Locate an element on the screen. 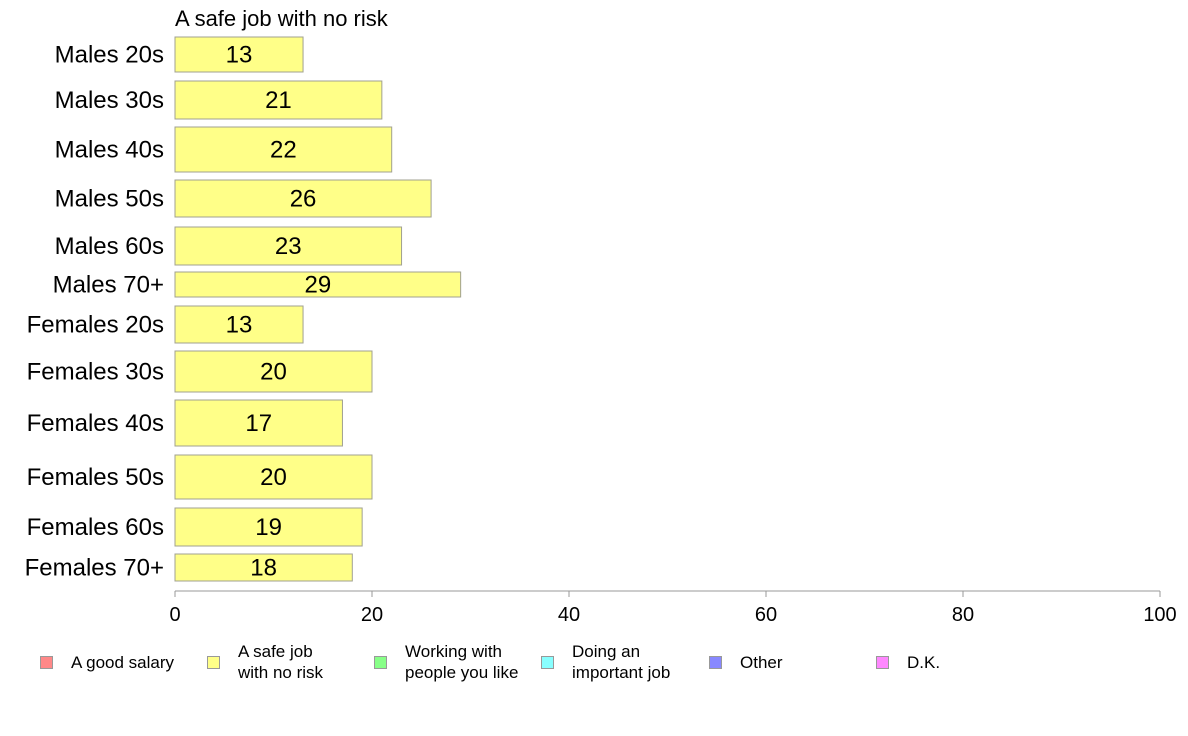  bar-value-label: 26 is located at coordinates (303, 199).